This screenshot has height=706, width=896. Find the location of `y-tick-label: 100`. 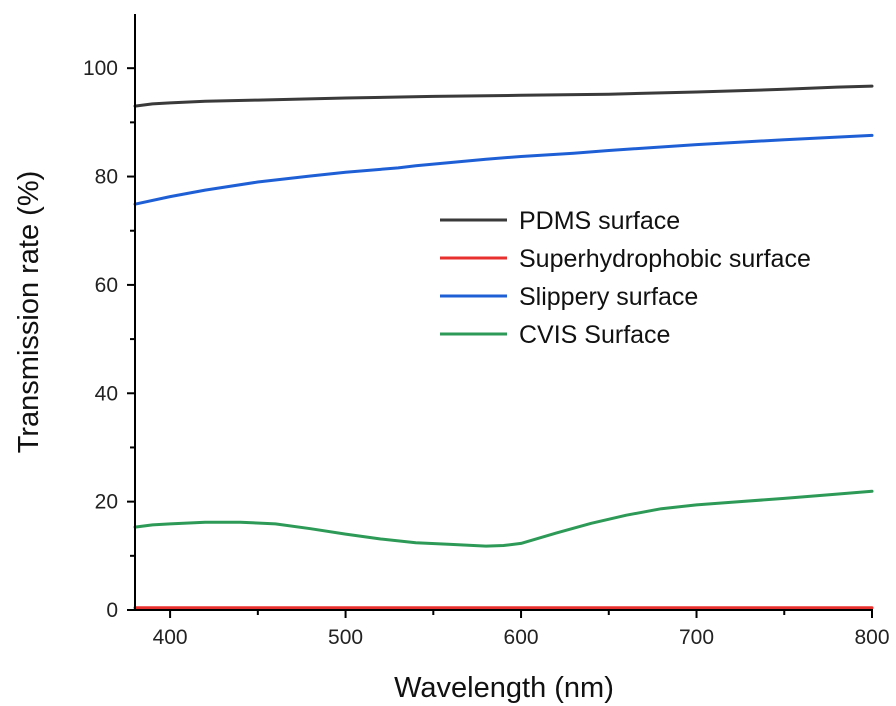

y-tick-label: 100 is located at coordinates (100, 68).